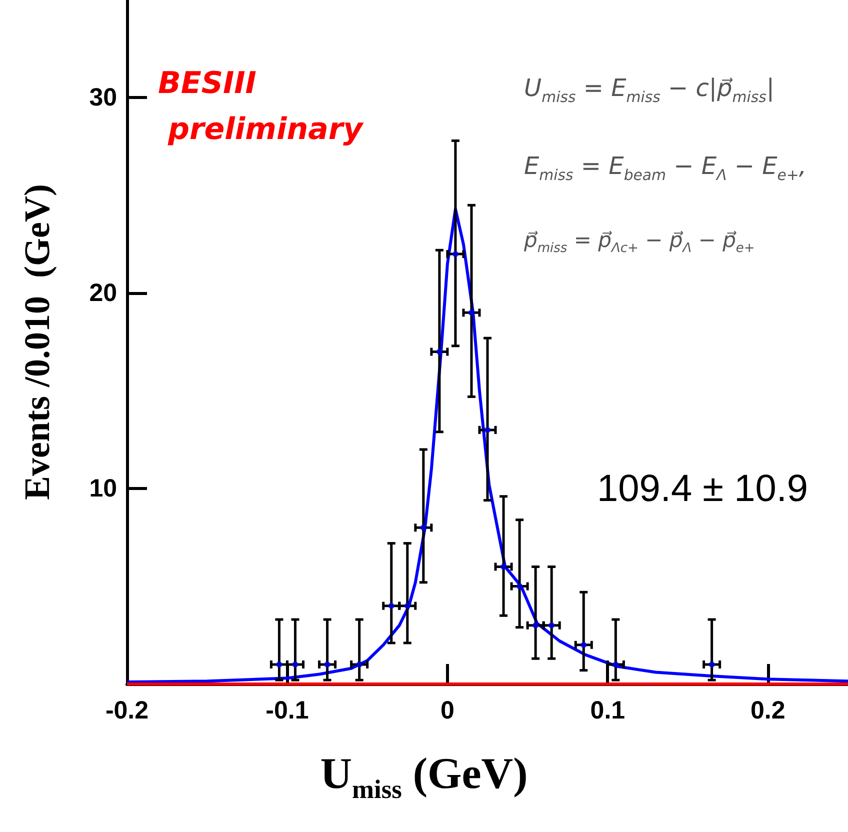  What do you see at coordinates (639, 242) in the screenshot?
I see `annotation: p⃗$_{miss}$ = p⃗$_{Λc+}$ − p⃗$_{Λ}$ − p⃗$_{e+}$` at bounding box center [639, 242].